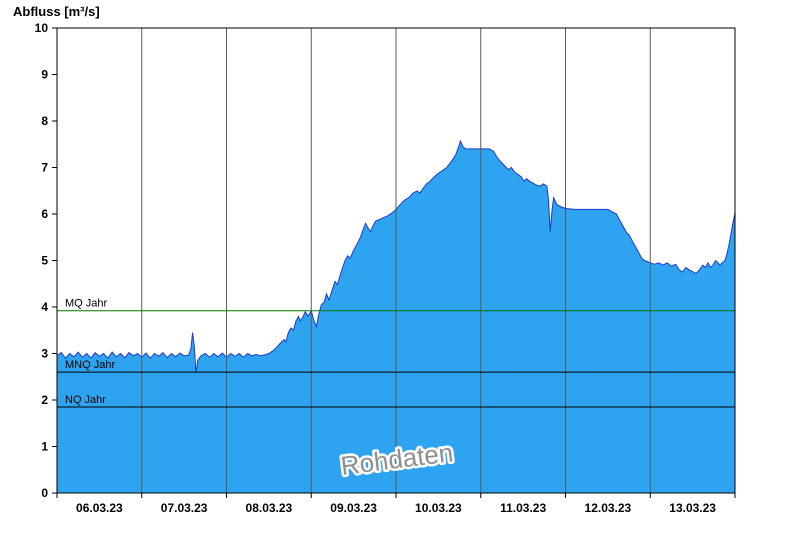 This screenshot has height=550, width=800. I want to click on y-tick-label: 3, so click(44, 354).